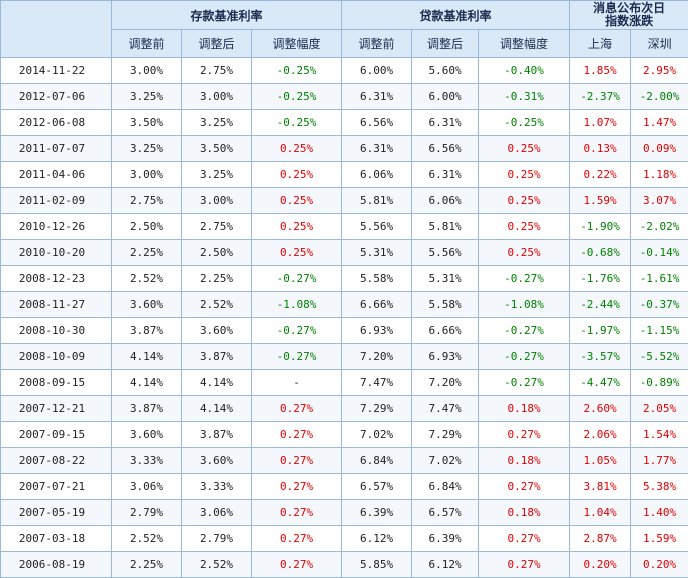 The image size is (688, 578). I want to click on loan-after-cell: 6.57%, so click(445, 513).